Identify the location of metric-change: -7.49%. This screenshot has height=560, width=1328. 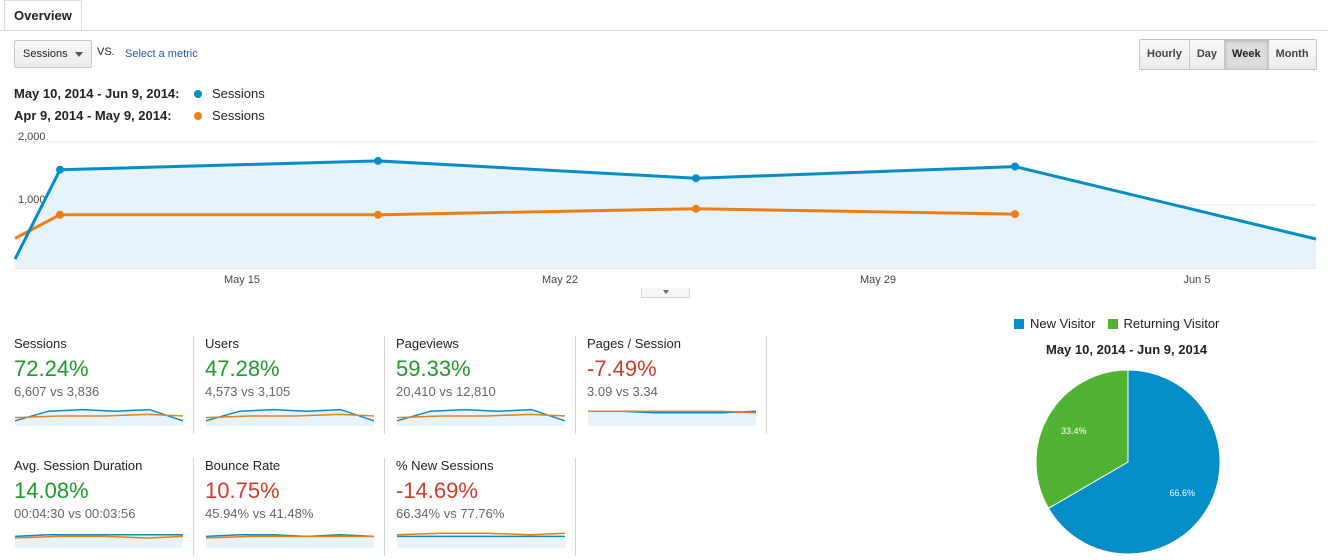
(622, 368).